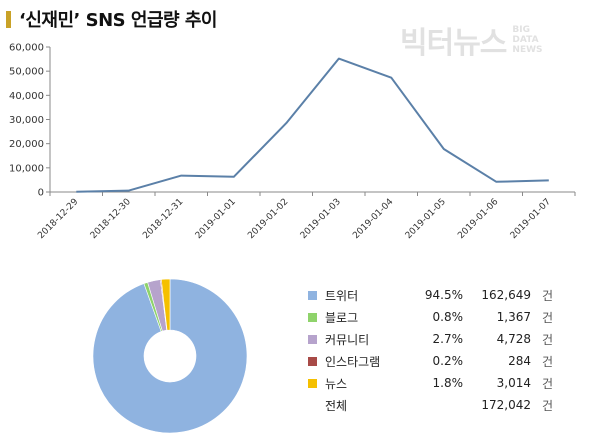  Describe the element at coordinates (26, 72) in the screenshot. I see `y-tick-label: 50,000` at that location.